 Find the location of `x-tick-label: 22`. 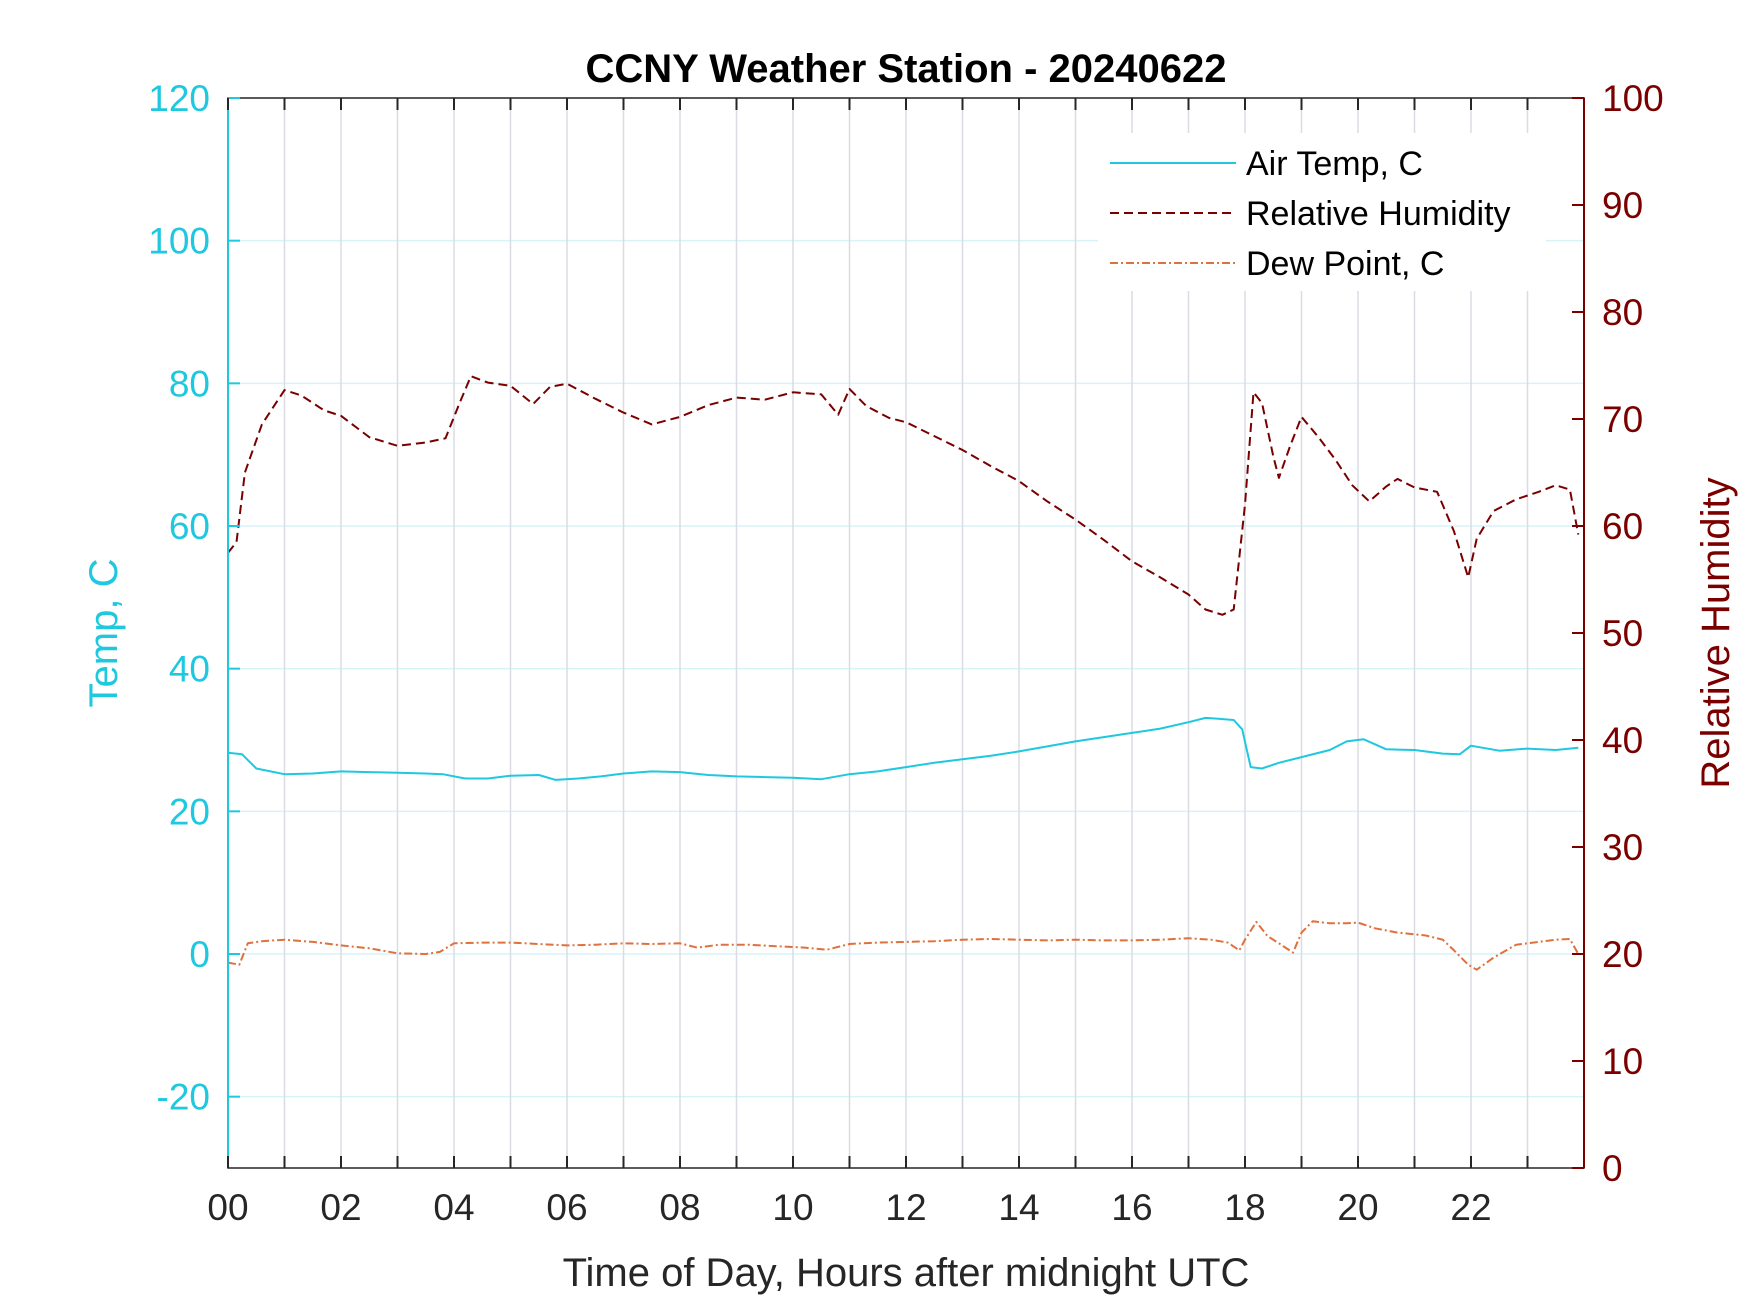

x-tick-label: 22 is located at coordinates (1470, 1207).